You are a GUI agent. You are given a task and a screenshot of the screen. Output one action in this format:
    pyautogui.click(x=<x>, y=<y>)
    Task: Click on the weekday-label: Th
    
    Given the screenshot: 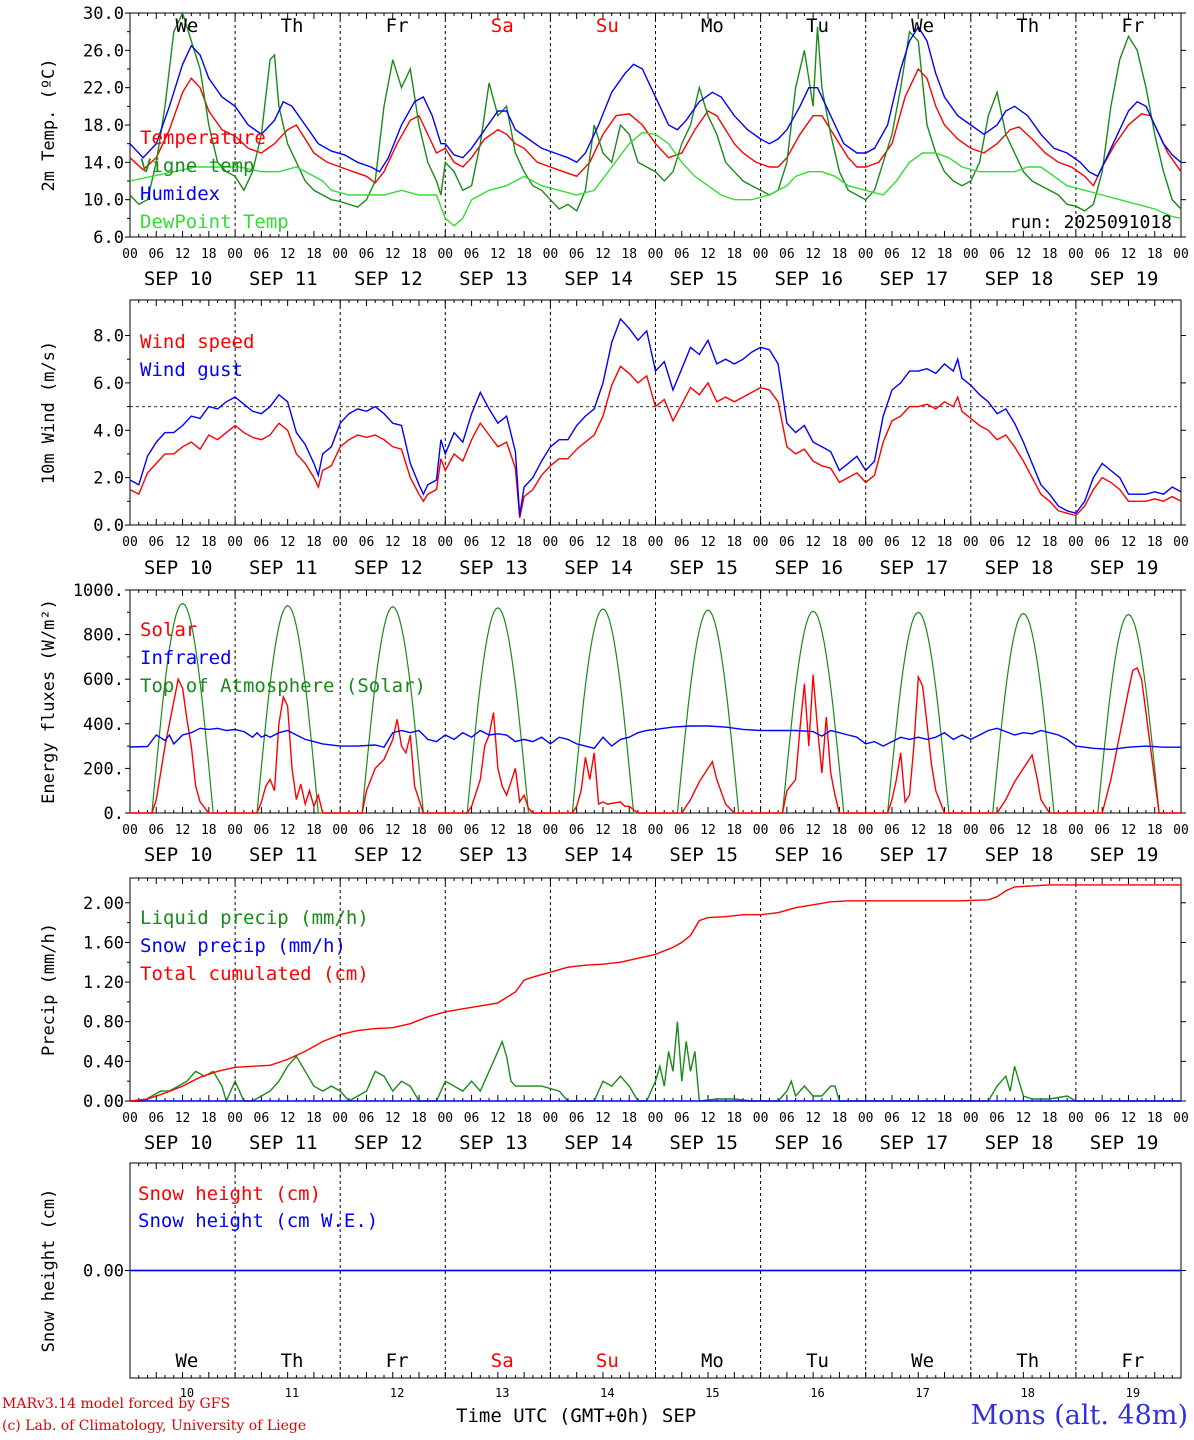 What is the action you would take?
    pyautogui.click(x=1027, y=1361)
    